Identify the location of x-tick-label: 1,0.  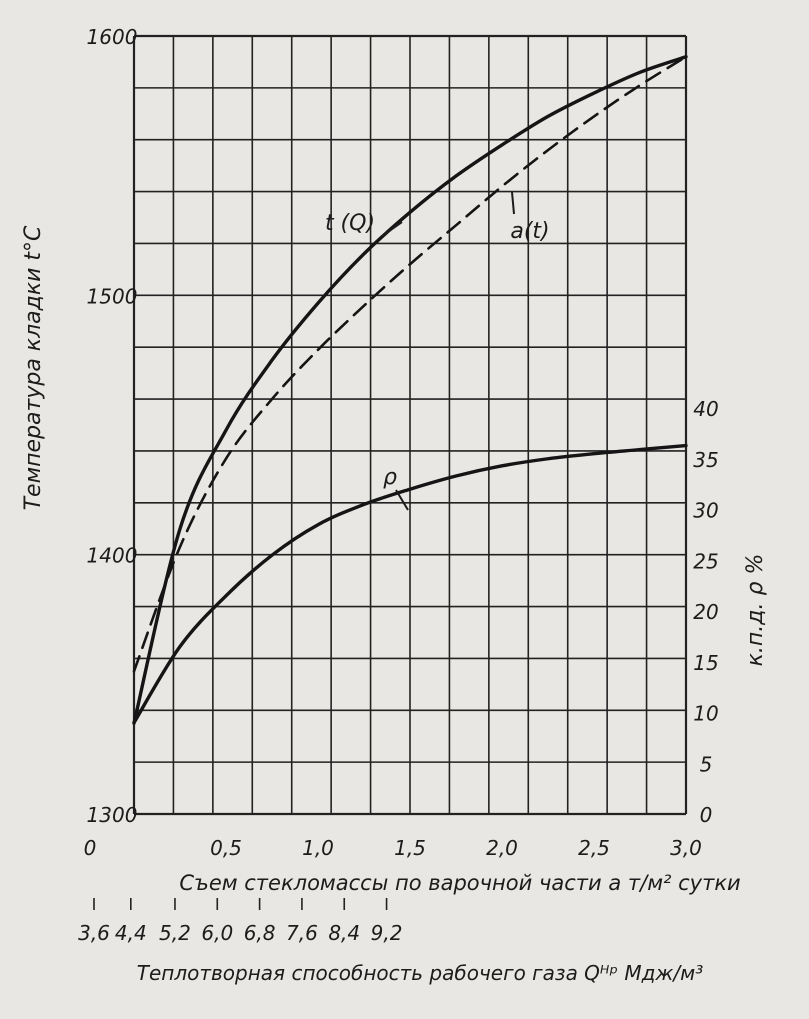
(318, 848).